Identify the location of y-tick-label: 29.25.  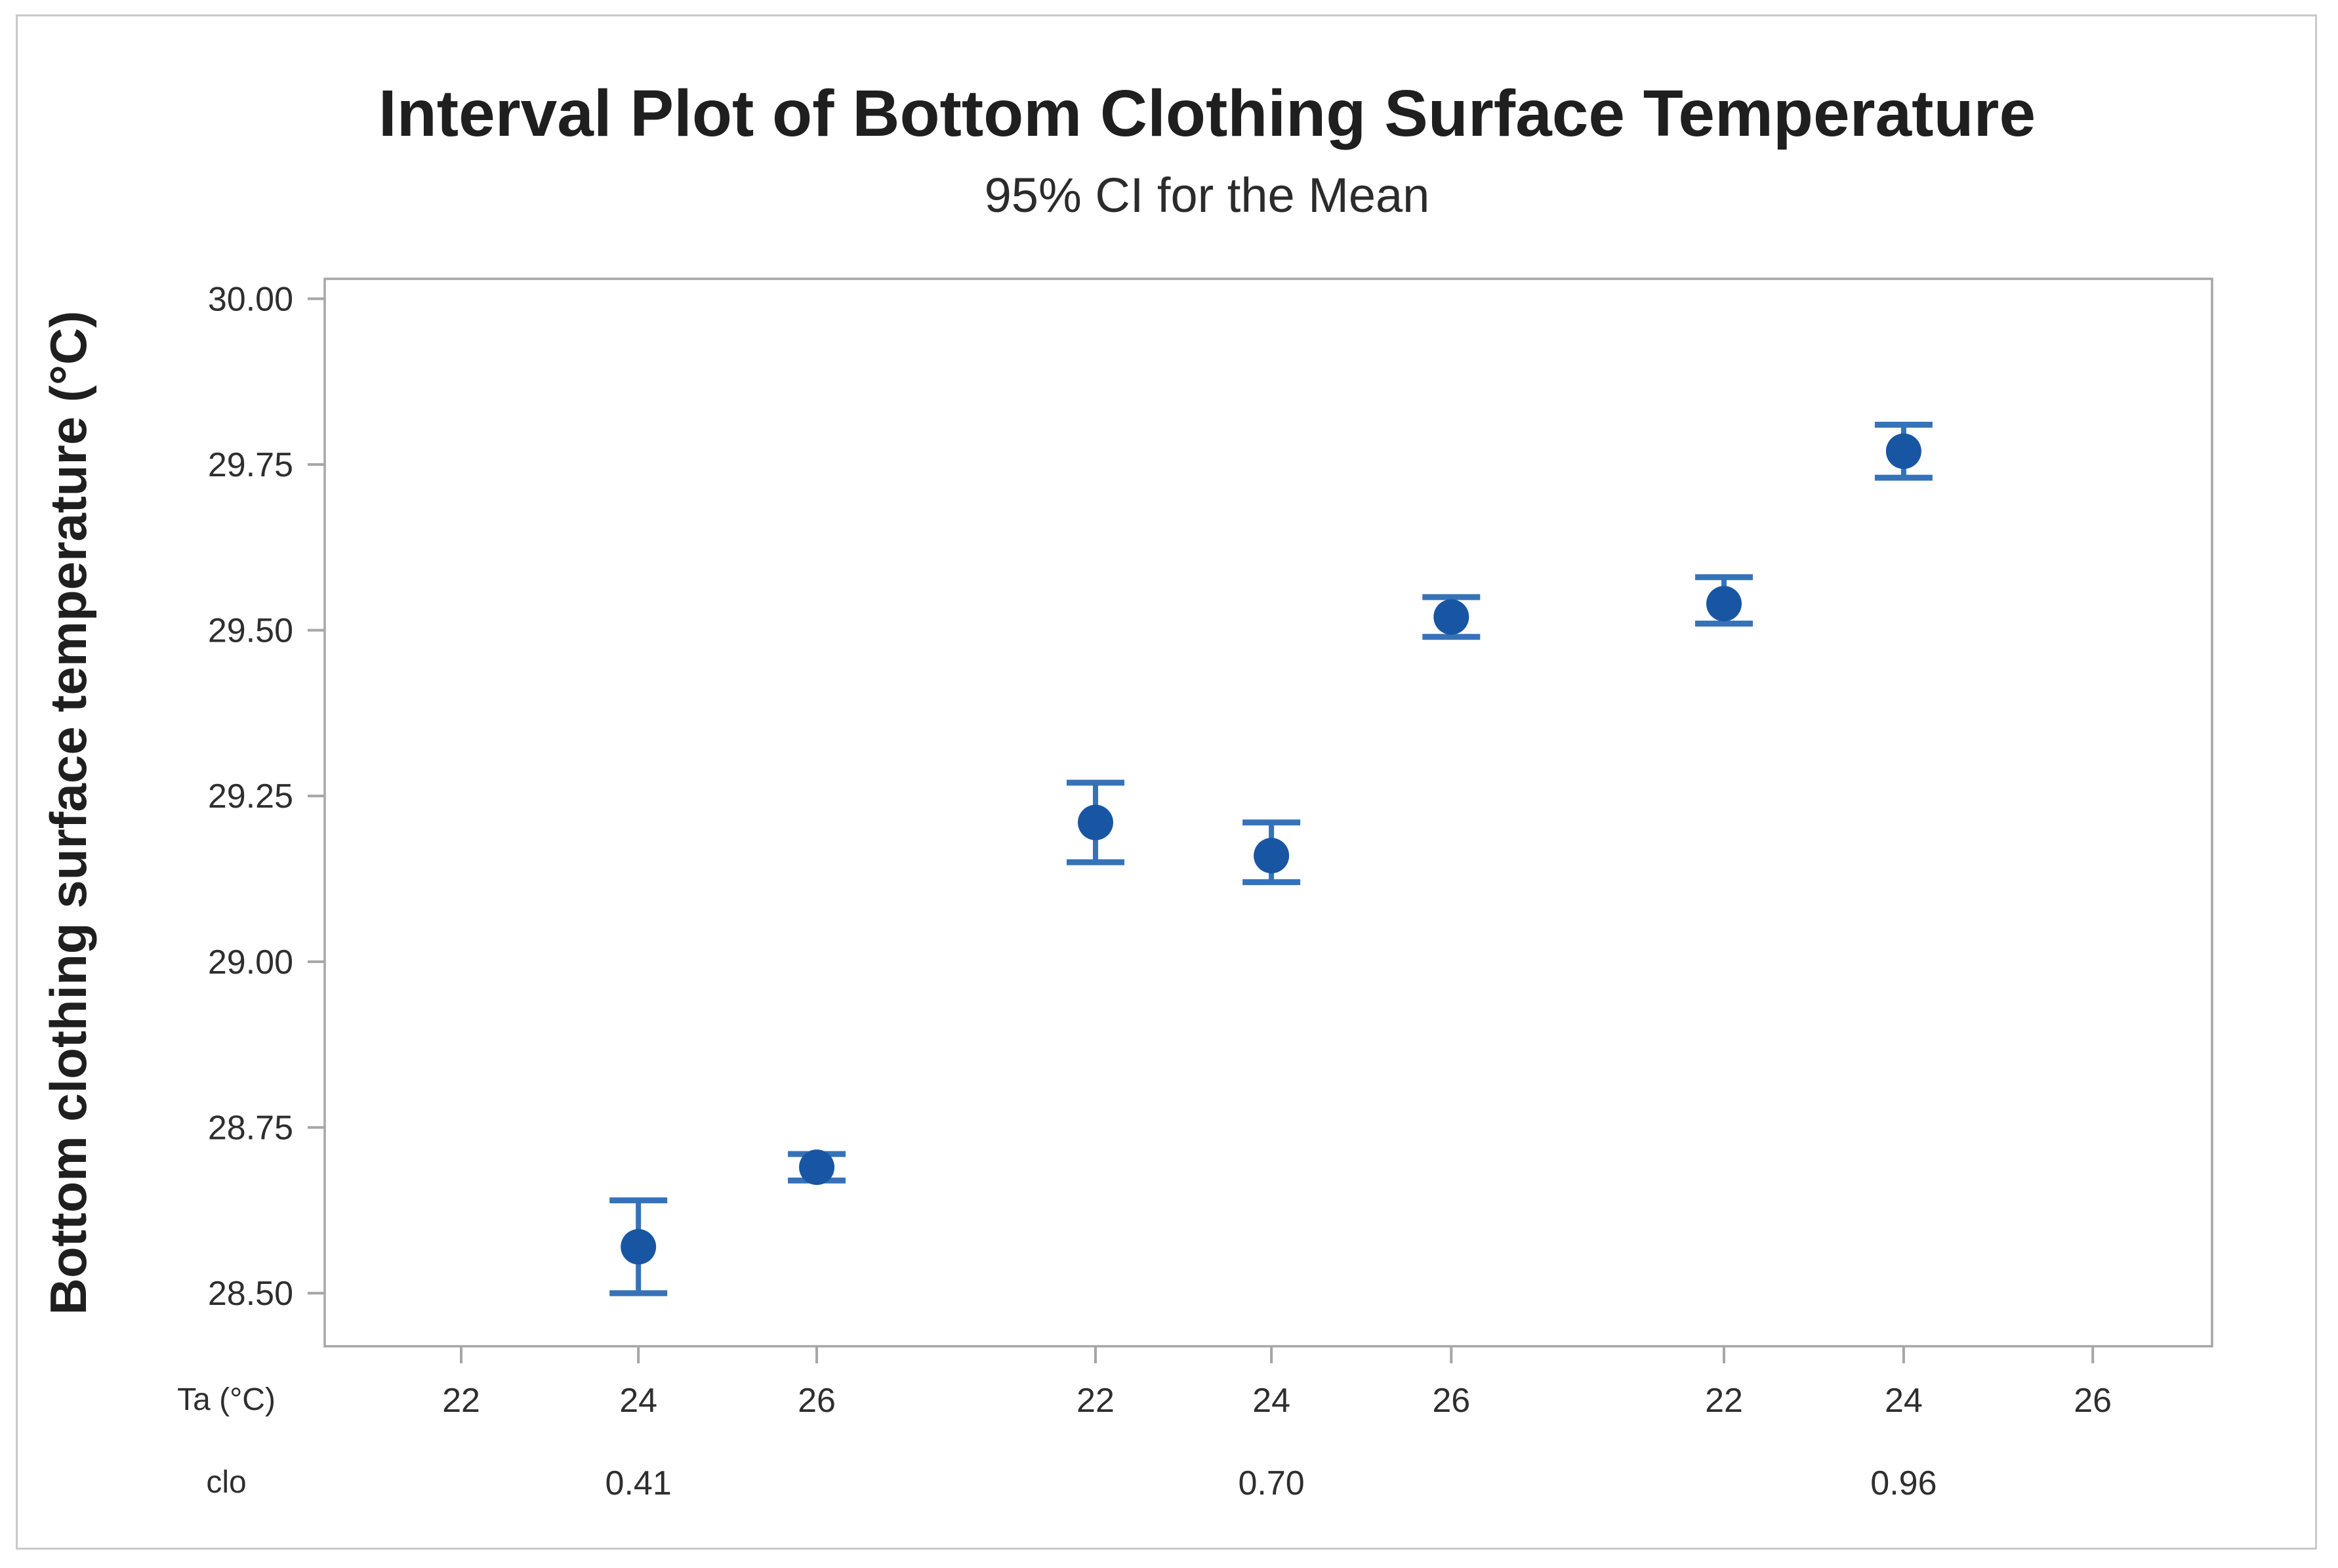
(250, 796).